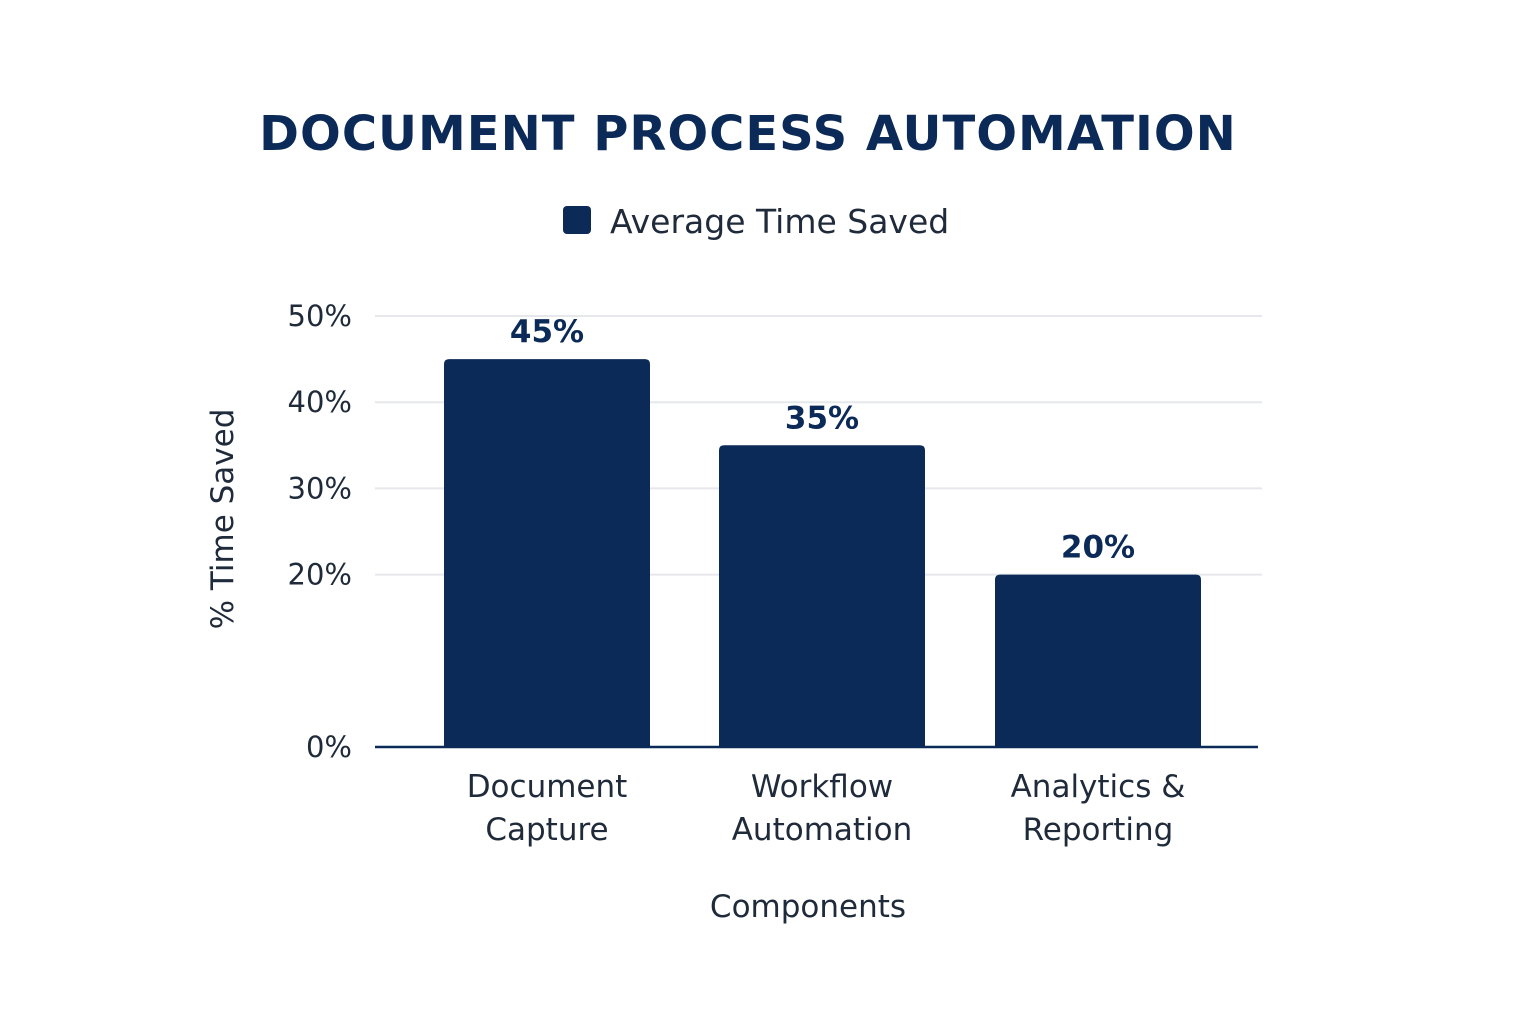 Image resolution: width=1536 pixels, height=1024 pixels. I want to click on y-tick-label: 30%, so click(320, 488).